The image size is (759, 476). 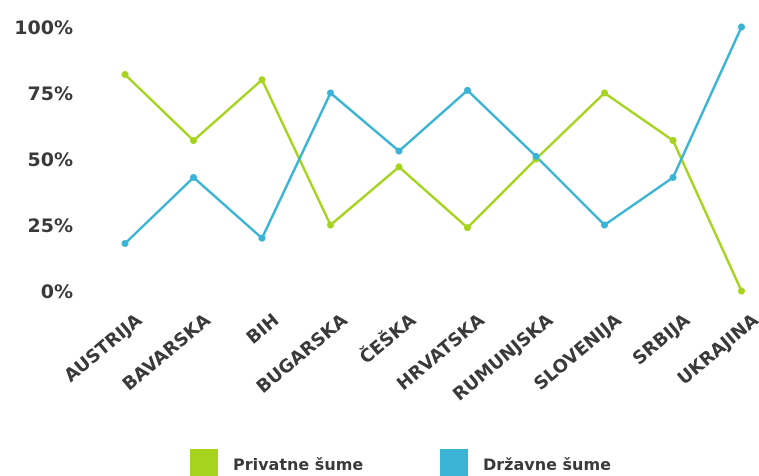 What do you see at coordinates (547, 464) in the screenshot?
I see `legend-label: Državne šume` at bounding box center [547, 464].